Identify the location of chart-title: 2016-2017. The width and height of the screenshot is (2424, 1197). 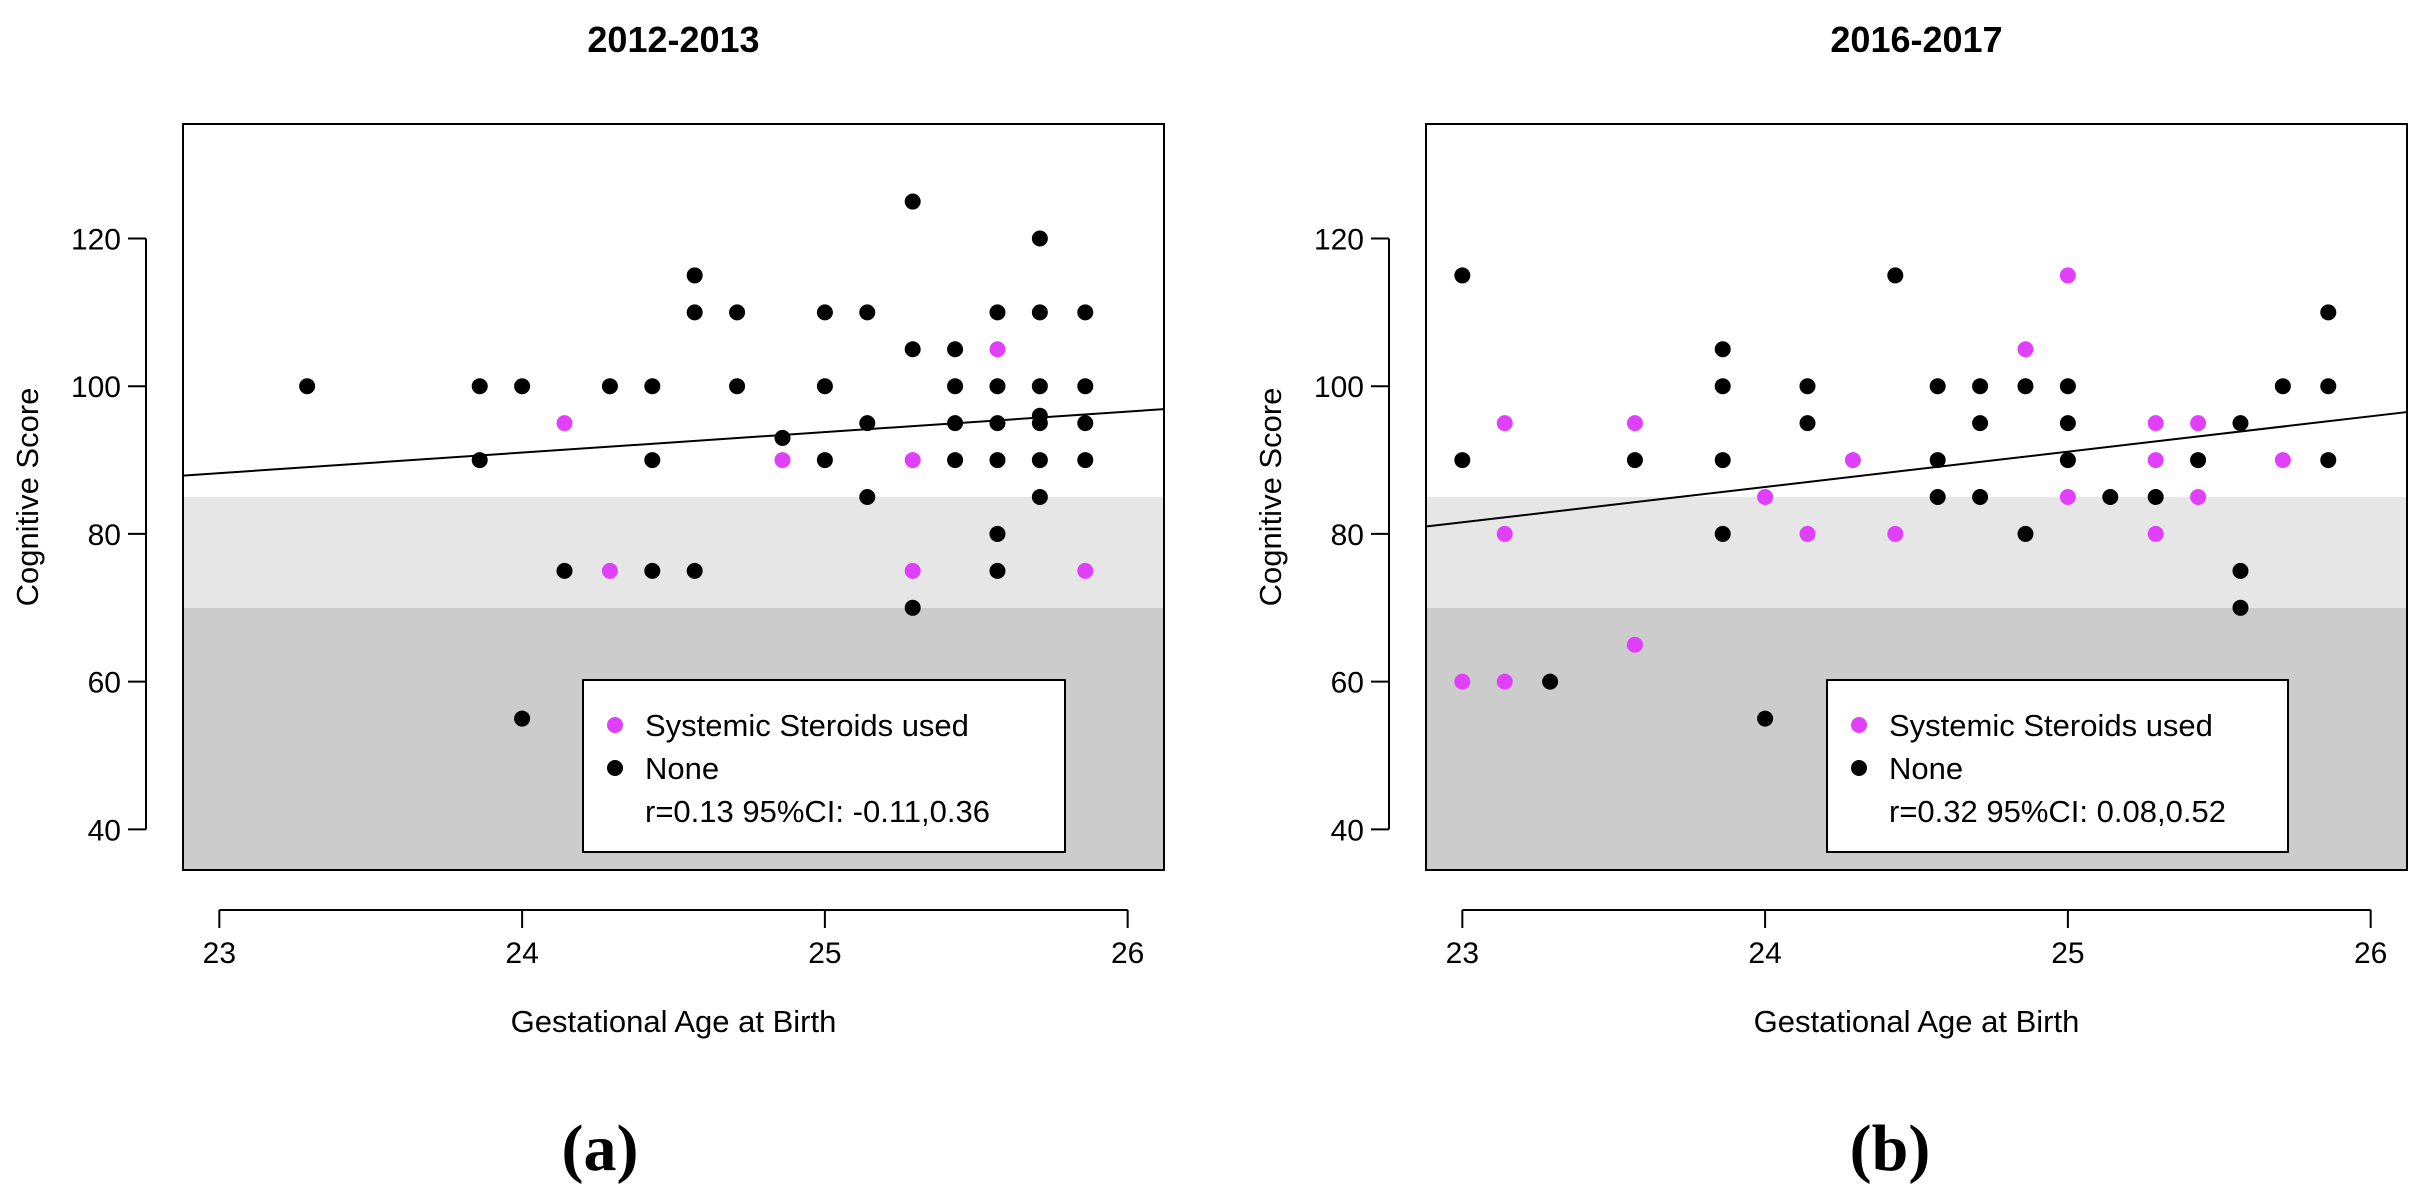
(1916, 39).